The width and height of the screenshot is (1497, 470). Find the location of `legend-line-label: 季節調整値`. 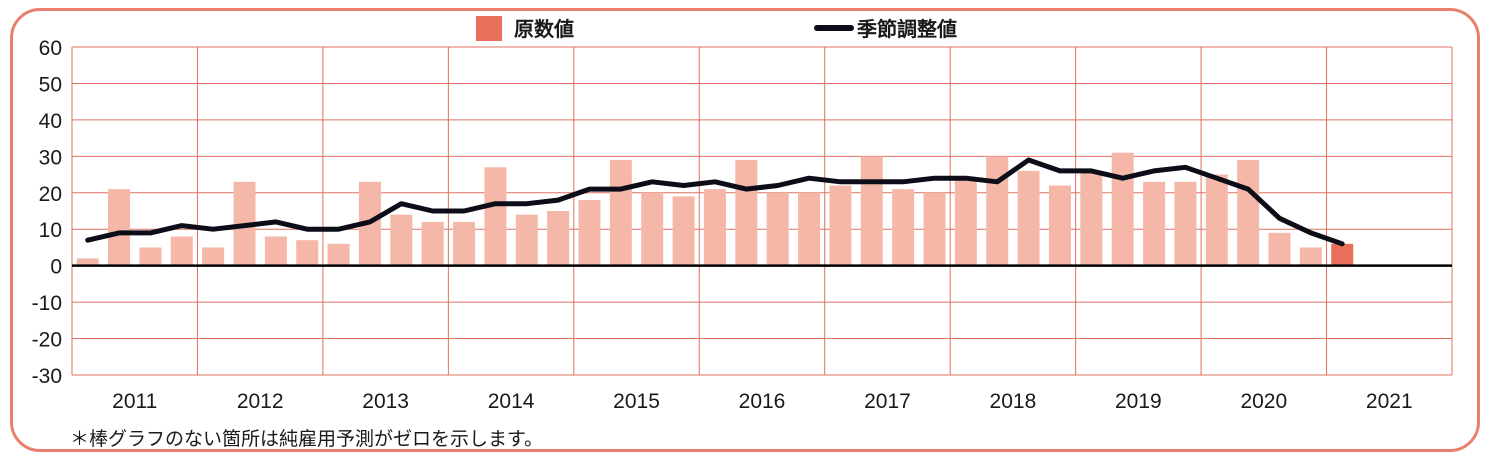

legend-line-label: 季節調整値 is located at coordinates (906, 29).